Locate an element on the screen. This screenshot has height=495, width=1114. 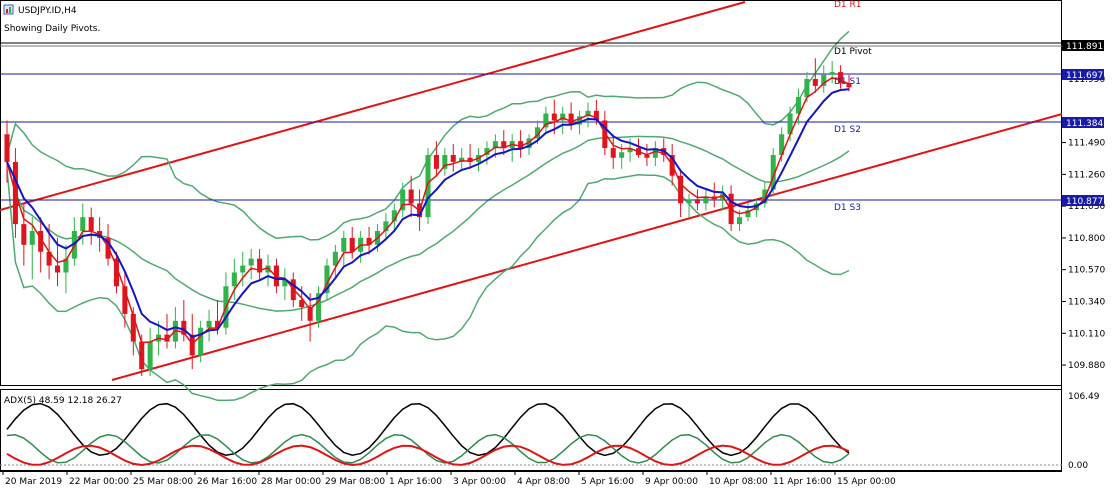
svg-text: 111.384 is located at coordinates (1084, 124).